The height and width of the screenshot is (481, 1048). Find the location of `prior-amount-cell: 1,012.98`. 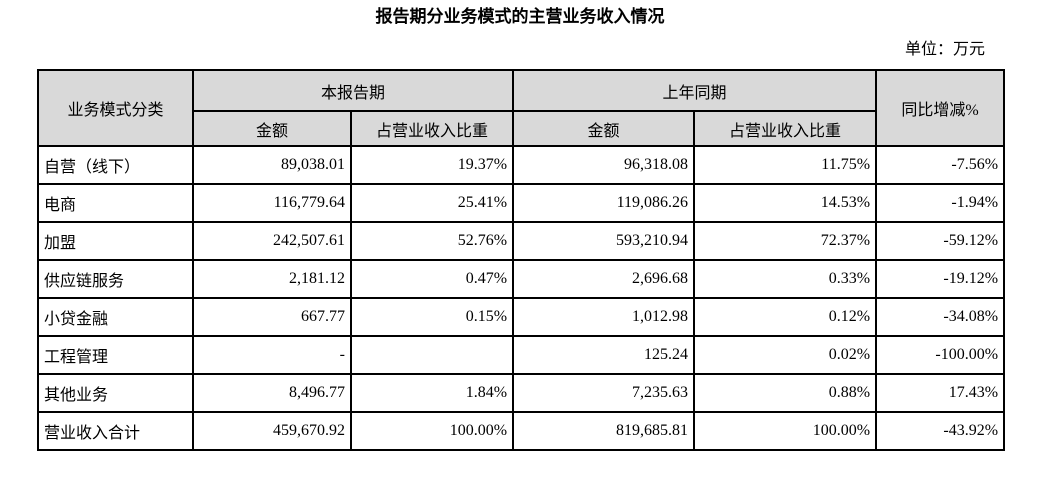

prior-amount-cell: 1,012.98 is located at coordinates (604, 317).